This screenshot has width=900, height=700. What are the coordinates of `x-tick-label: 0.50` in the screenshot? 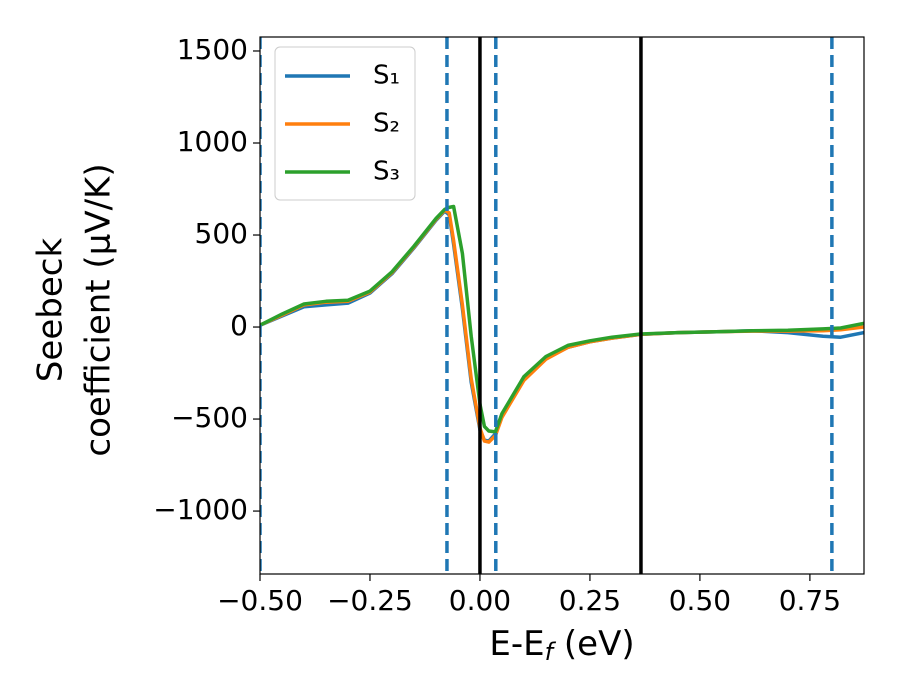 It's located at (700, 600).